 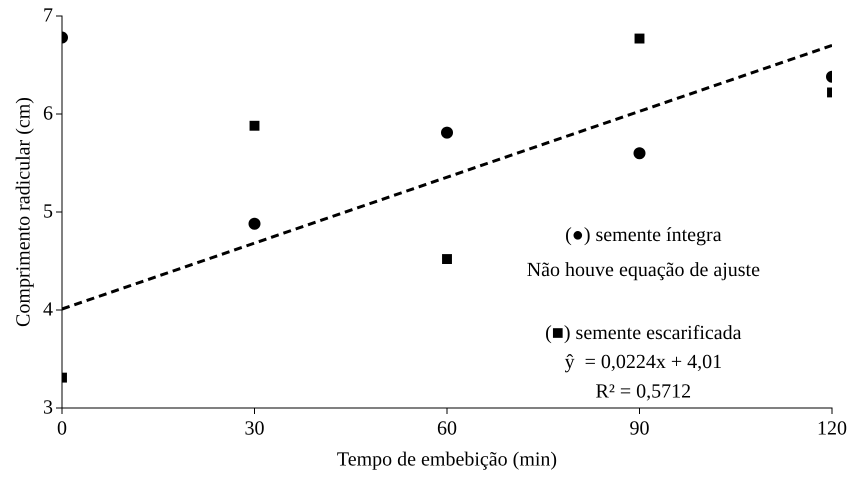 What do you see at coordinates (48, 15) in the screenshot?
I see `y-tick-label: 7` at bounding box center [48, 15].